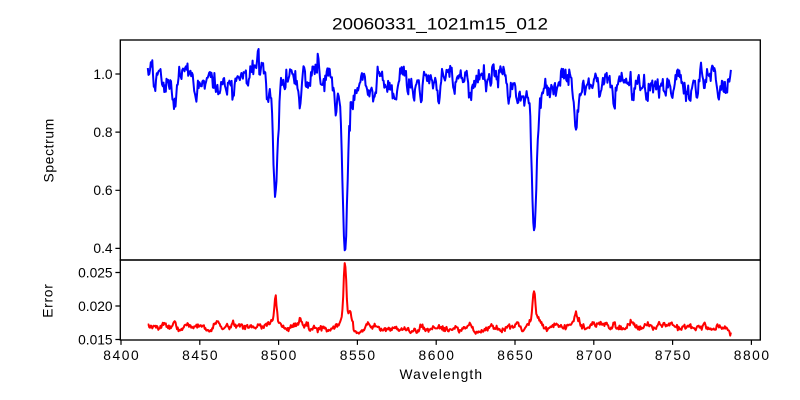 The width and height of the screenshot is (800, 400). Describe the element at coordinates (103, 132) in the screenshot. I see `svg-text: 0.8` at that location.